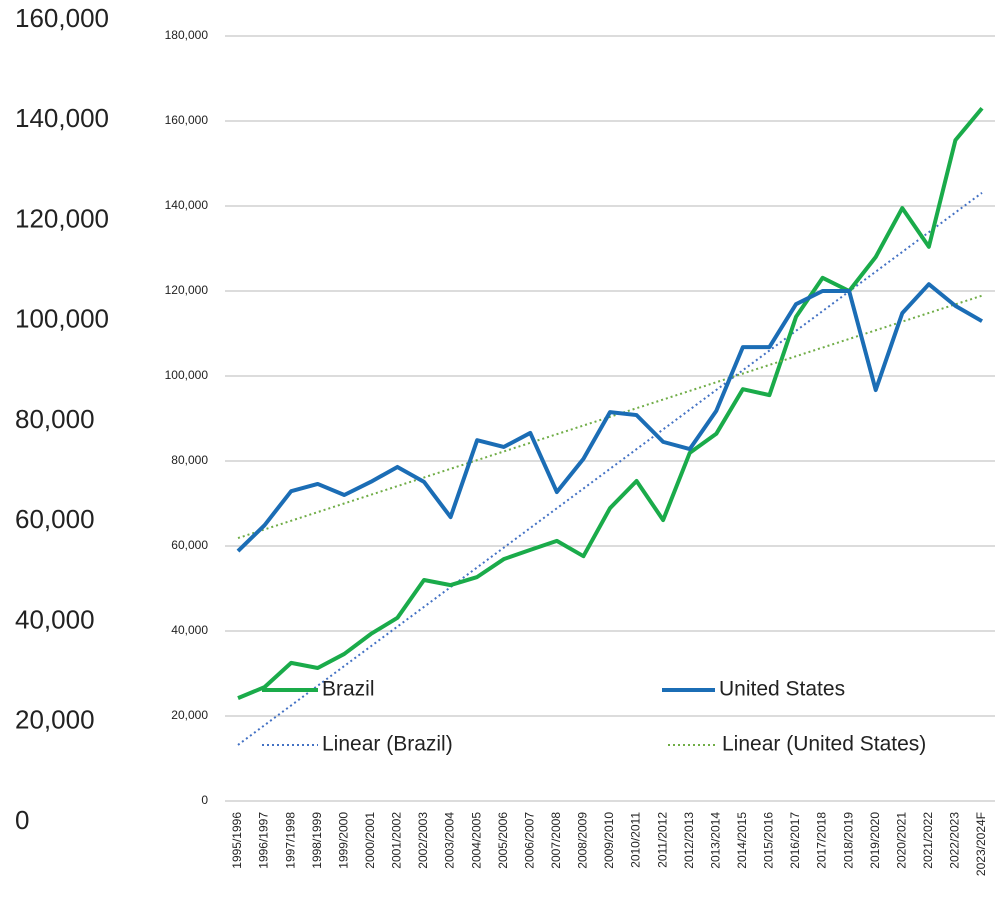  Describe the element at coordinates (189, 715) in the screenshot. I see `y-tick-label: 20,000` at that location.